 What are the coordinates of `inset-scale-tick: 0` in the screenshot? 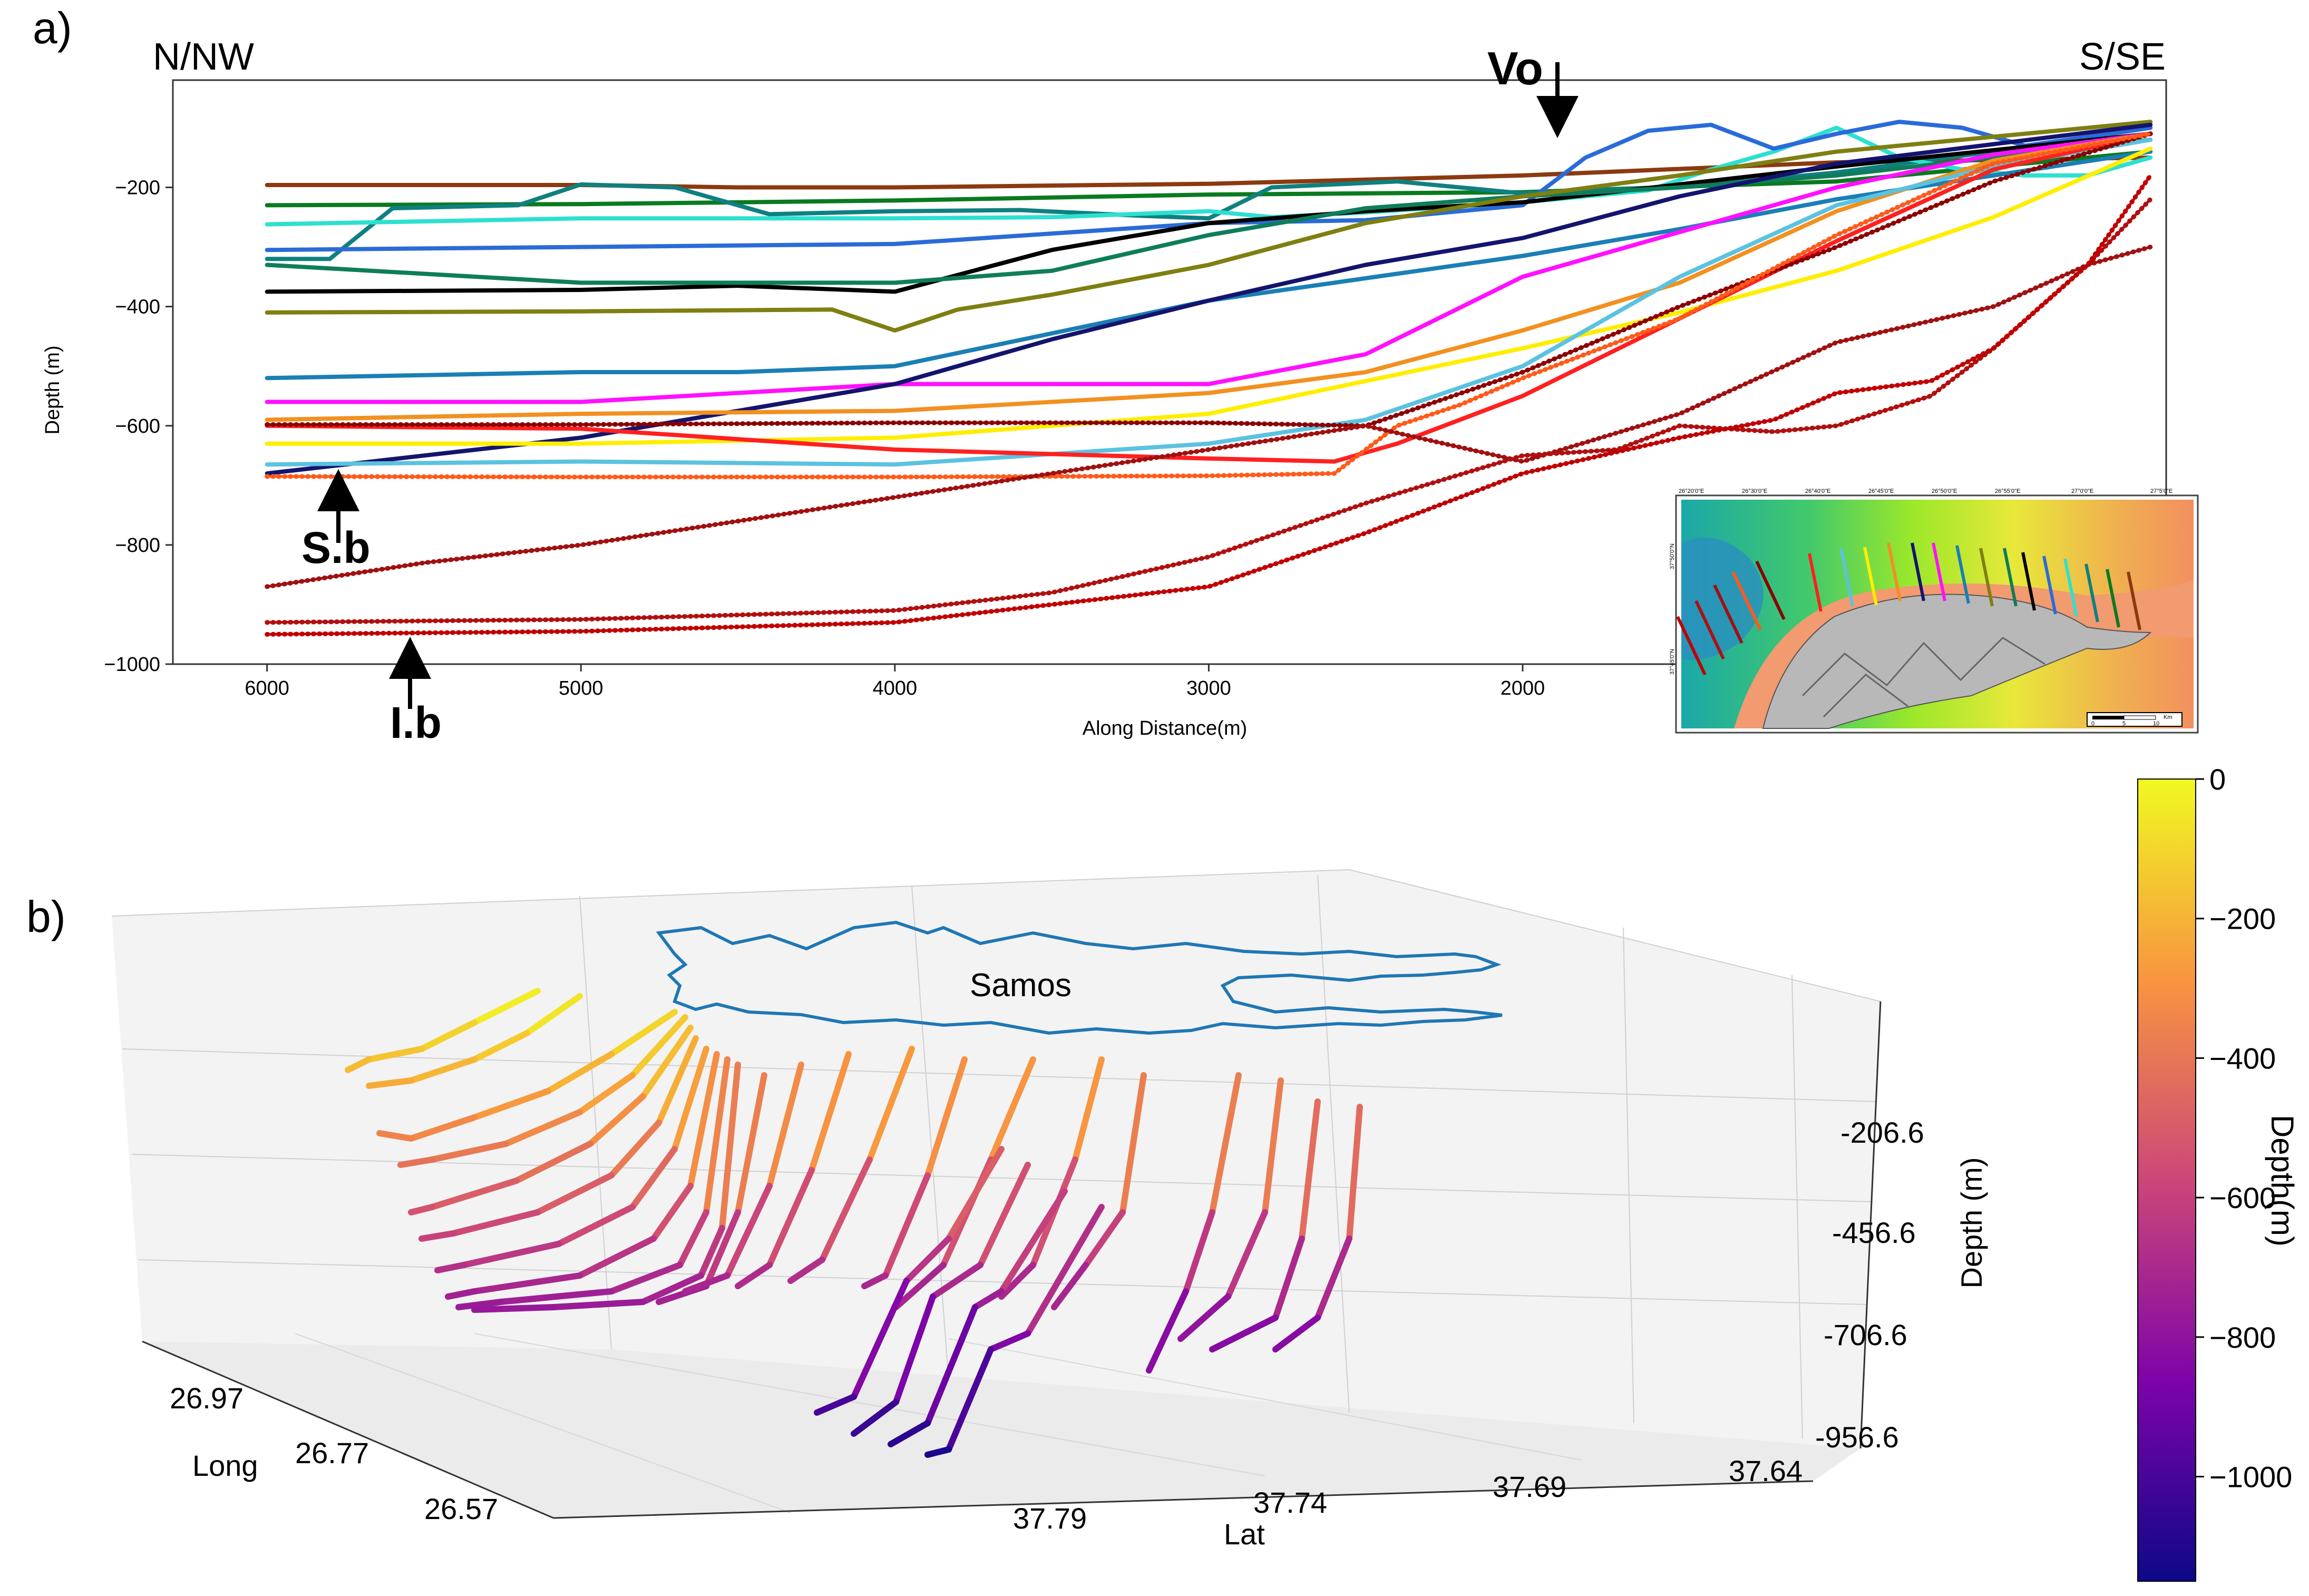 It's located at (2092, 724).